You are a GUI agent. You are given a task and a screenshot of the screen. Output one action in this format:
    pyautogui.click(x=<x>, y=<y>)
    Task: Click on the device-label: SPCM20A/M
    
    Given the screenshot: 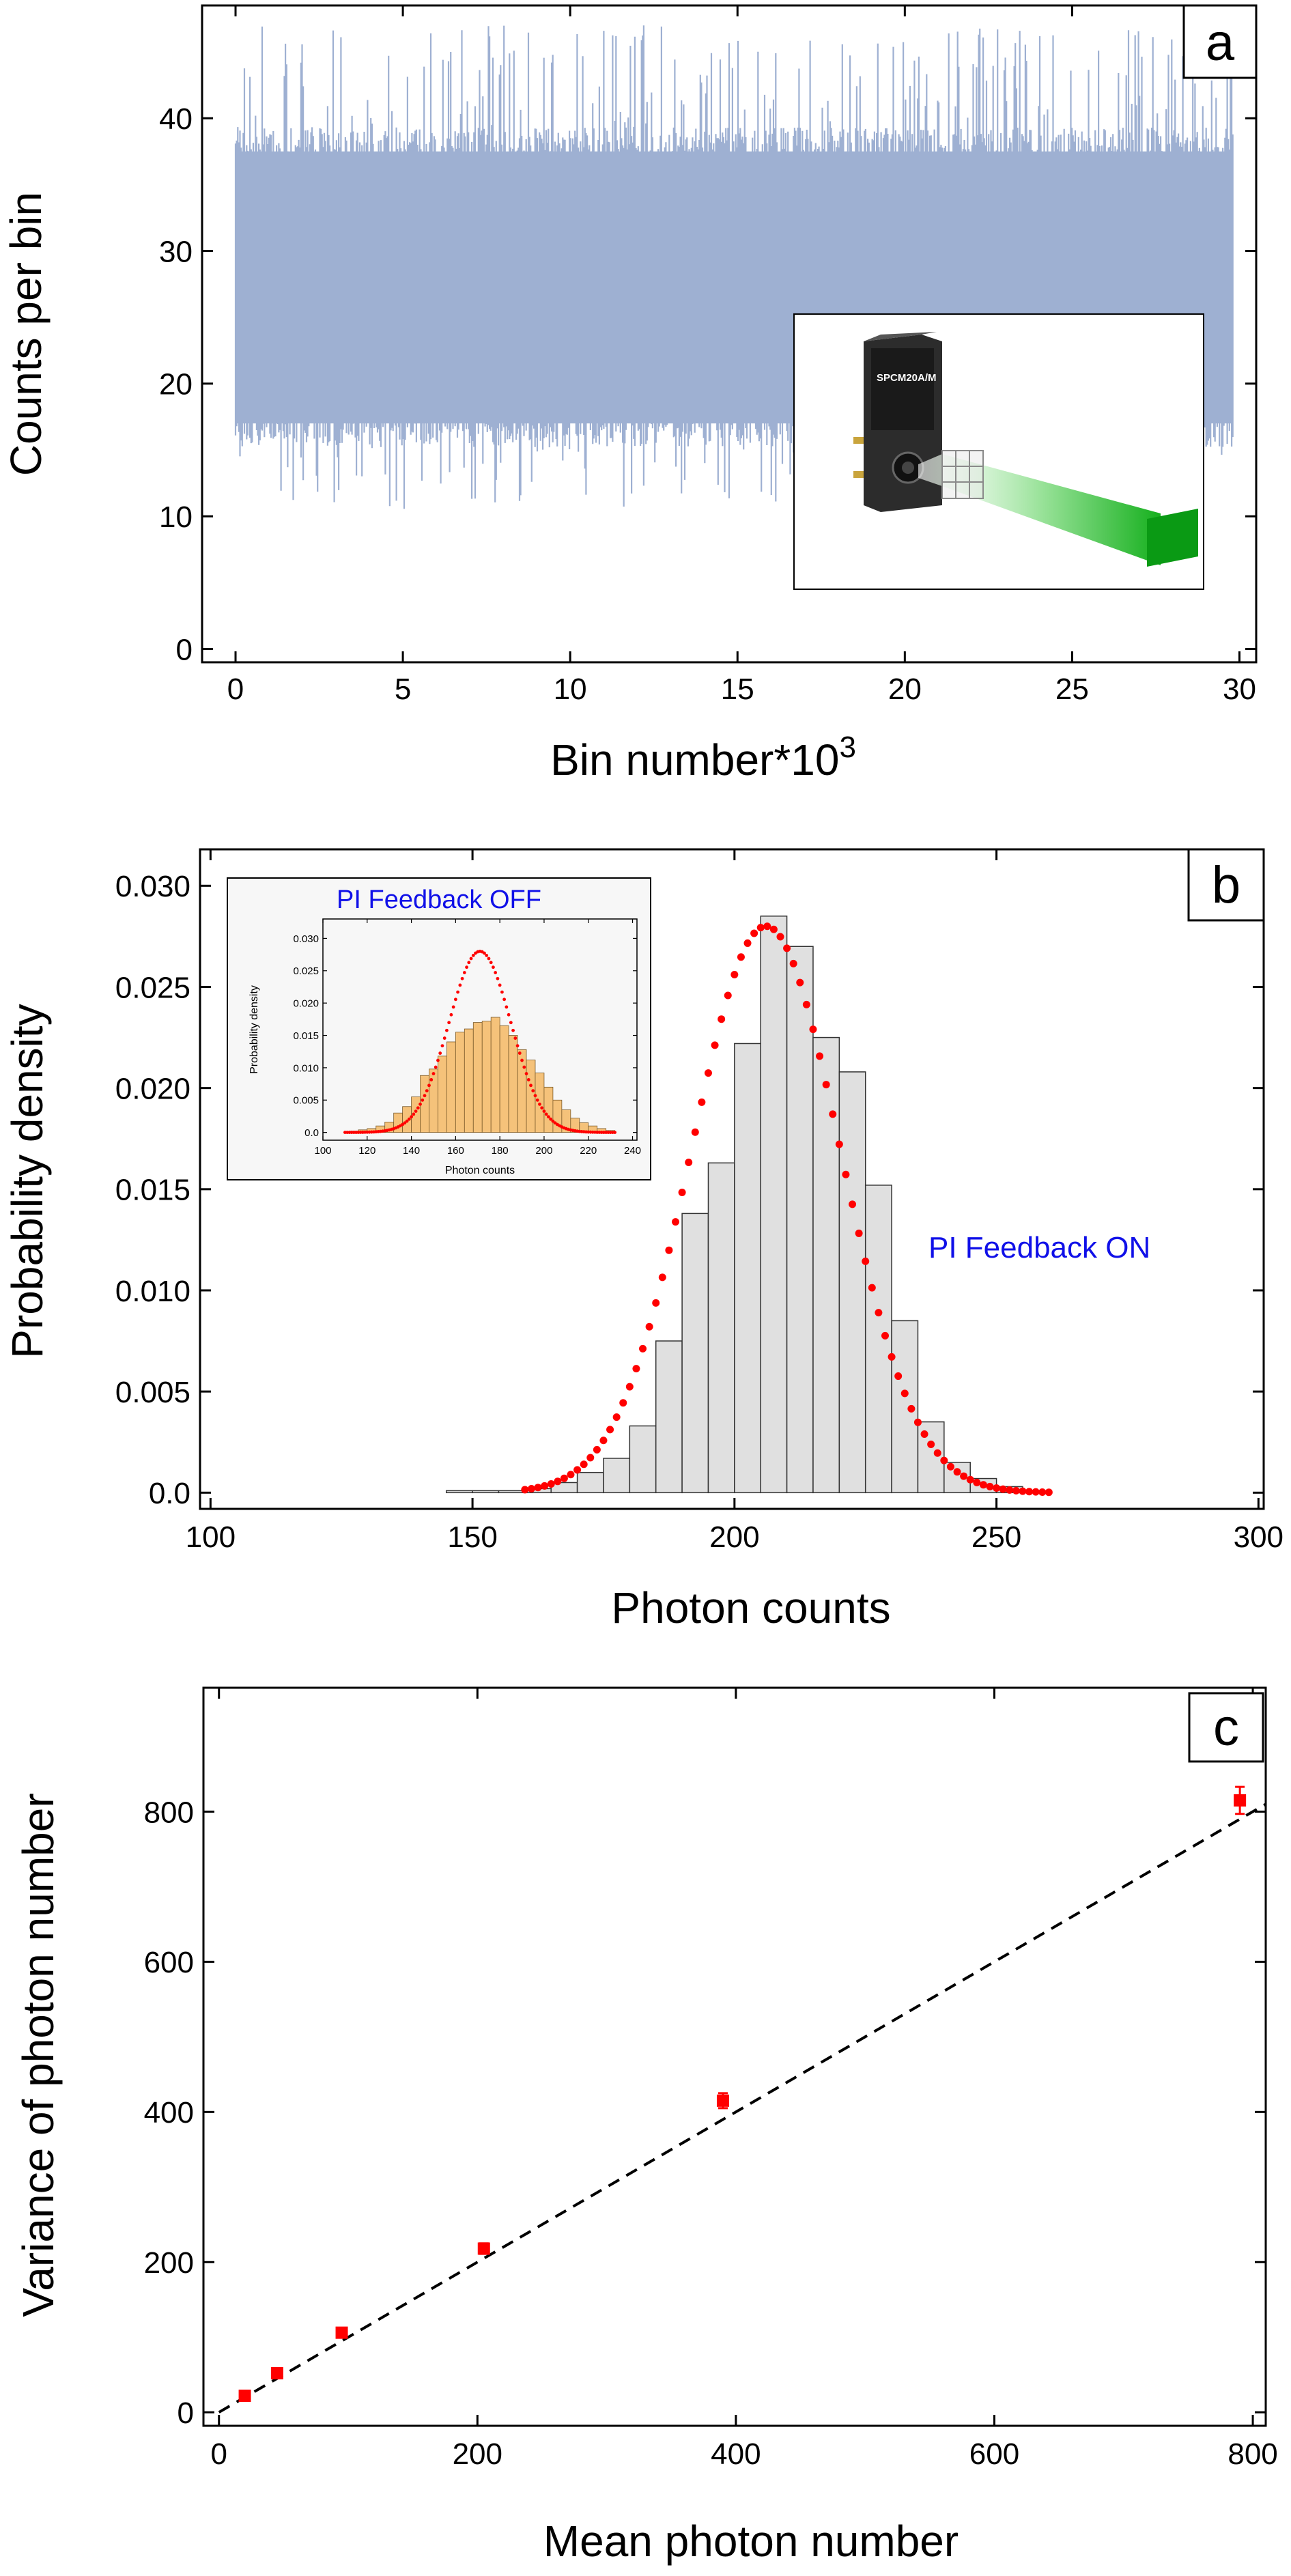 What is the action you would take?
    pyautogui.click(x=907, y=378)
    